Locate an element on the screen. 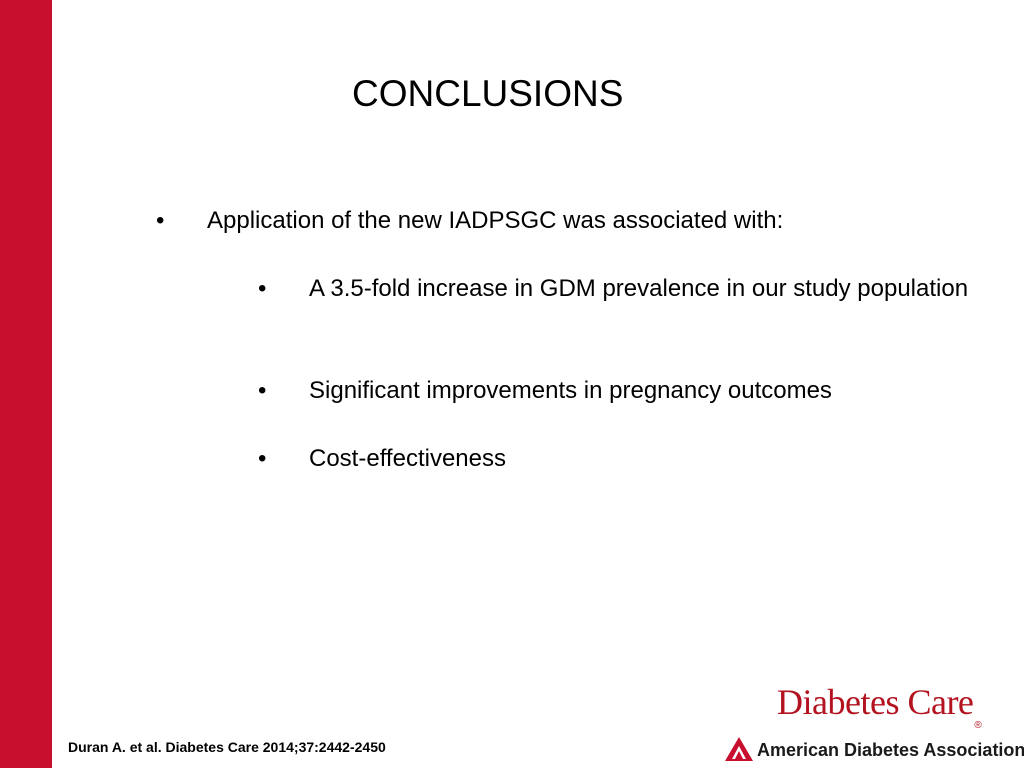 This screenshot has width=1024, height=768. ada-triangle-icon is located at coordinates (739, 749).